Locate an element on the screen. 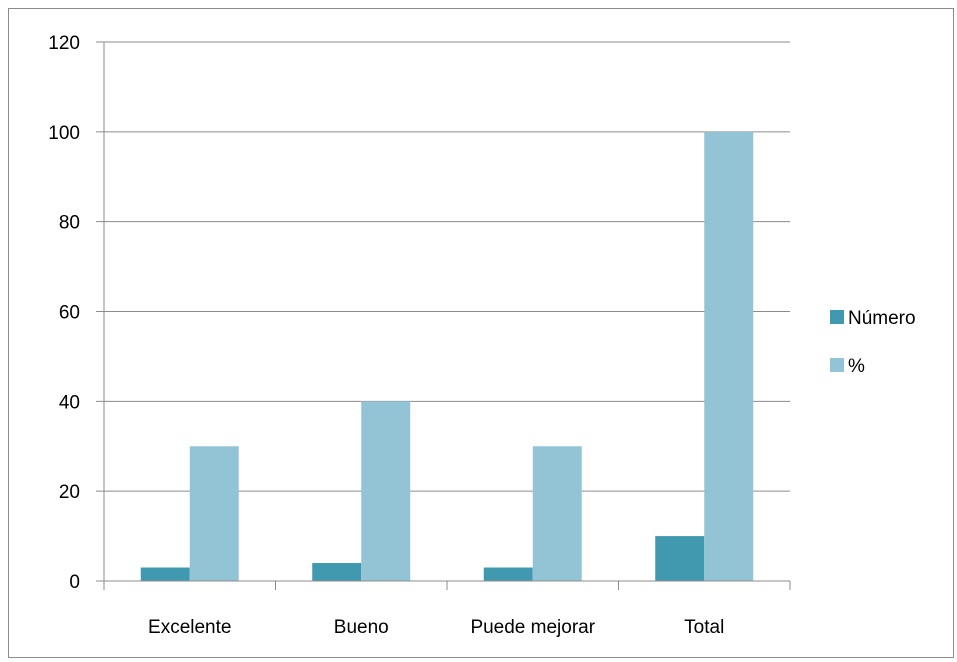 This screenshot has width=957, height=662. y-tick-label: 40 is located at coordinates (69, 402).